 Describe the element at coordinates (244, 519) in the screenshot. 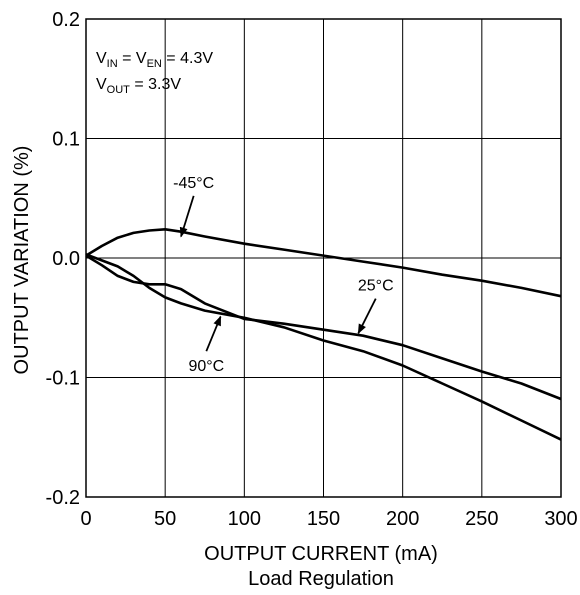

I see `x-tick-label: 100` at that location.